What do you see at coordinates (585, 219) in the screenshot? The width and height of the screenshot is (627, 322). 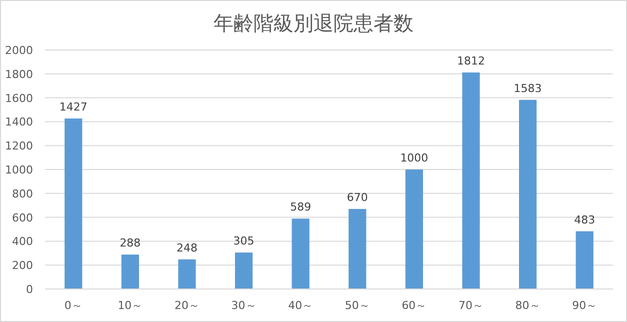 I see `data-label: 483` at bounding box center [585, 219].